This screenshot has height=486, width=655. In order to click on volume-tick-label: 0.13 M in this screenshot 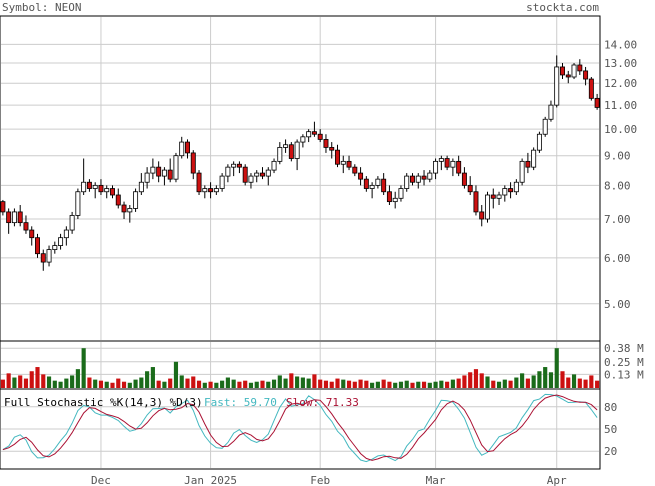, I will do `click(624, 374)`.